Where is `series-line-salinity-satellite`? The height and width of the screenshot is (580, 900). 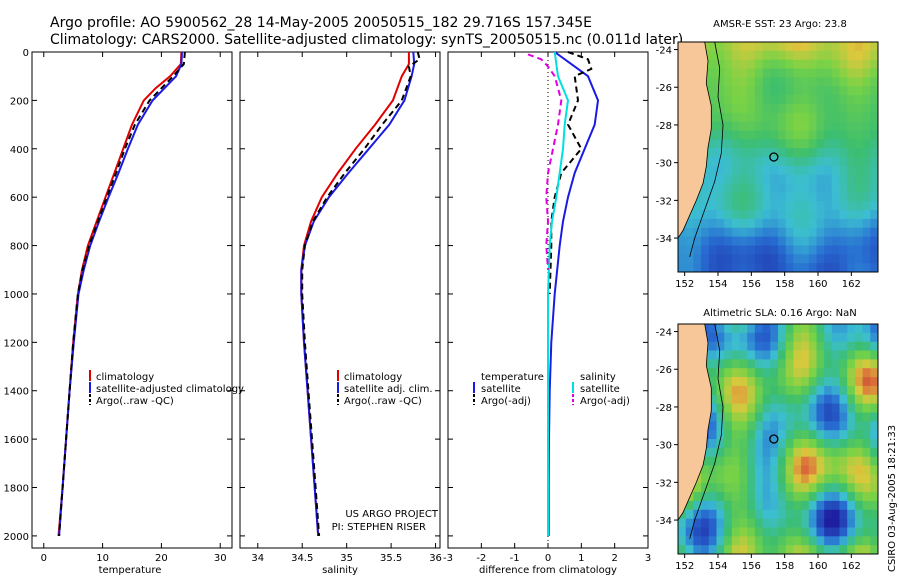 series-line-salinity-satellite is located at coordinates (558, 293).